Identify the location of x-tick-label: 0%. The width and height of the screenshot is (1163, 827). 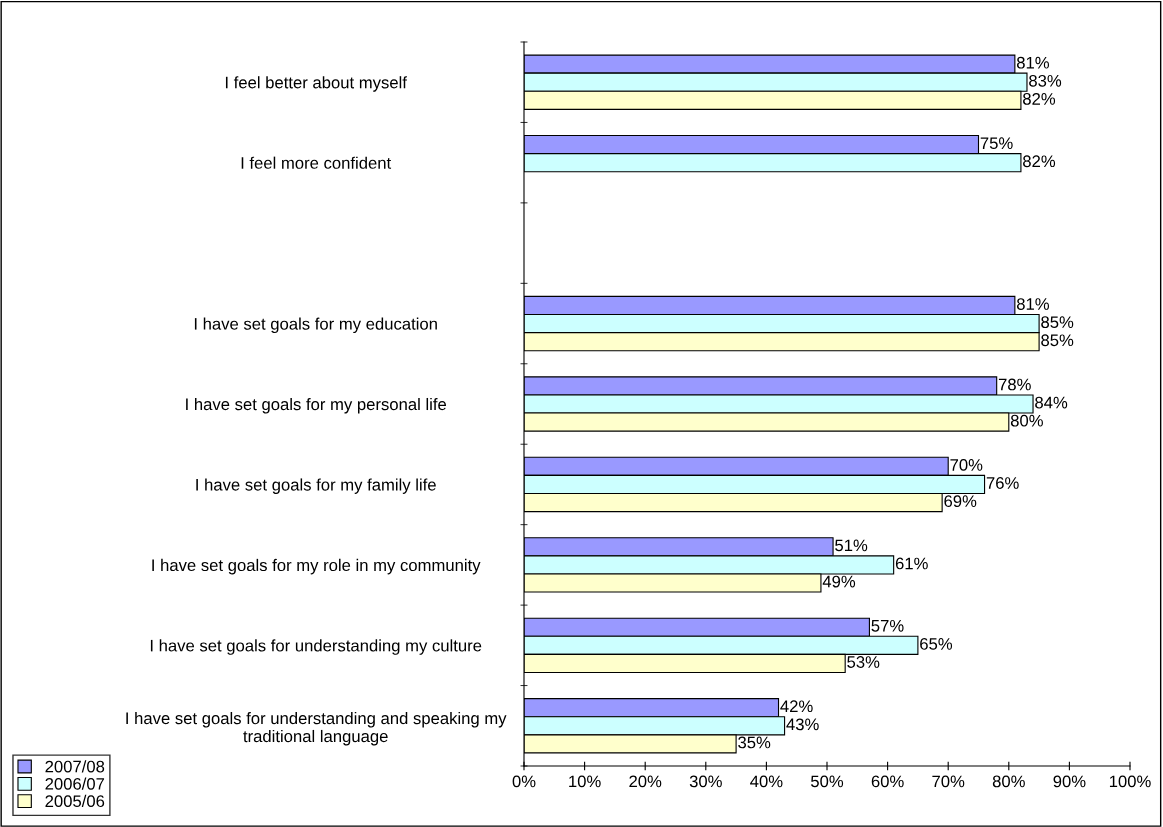
(524, 781).